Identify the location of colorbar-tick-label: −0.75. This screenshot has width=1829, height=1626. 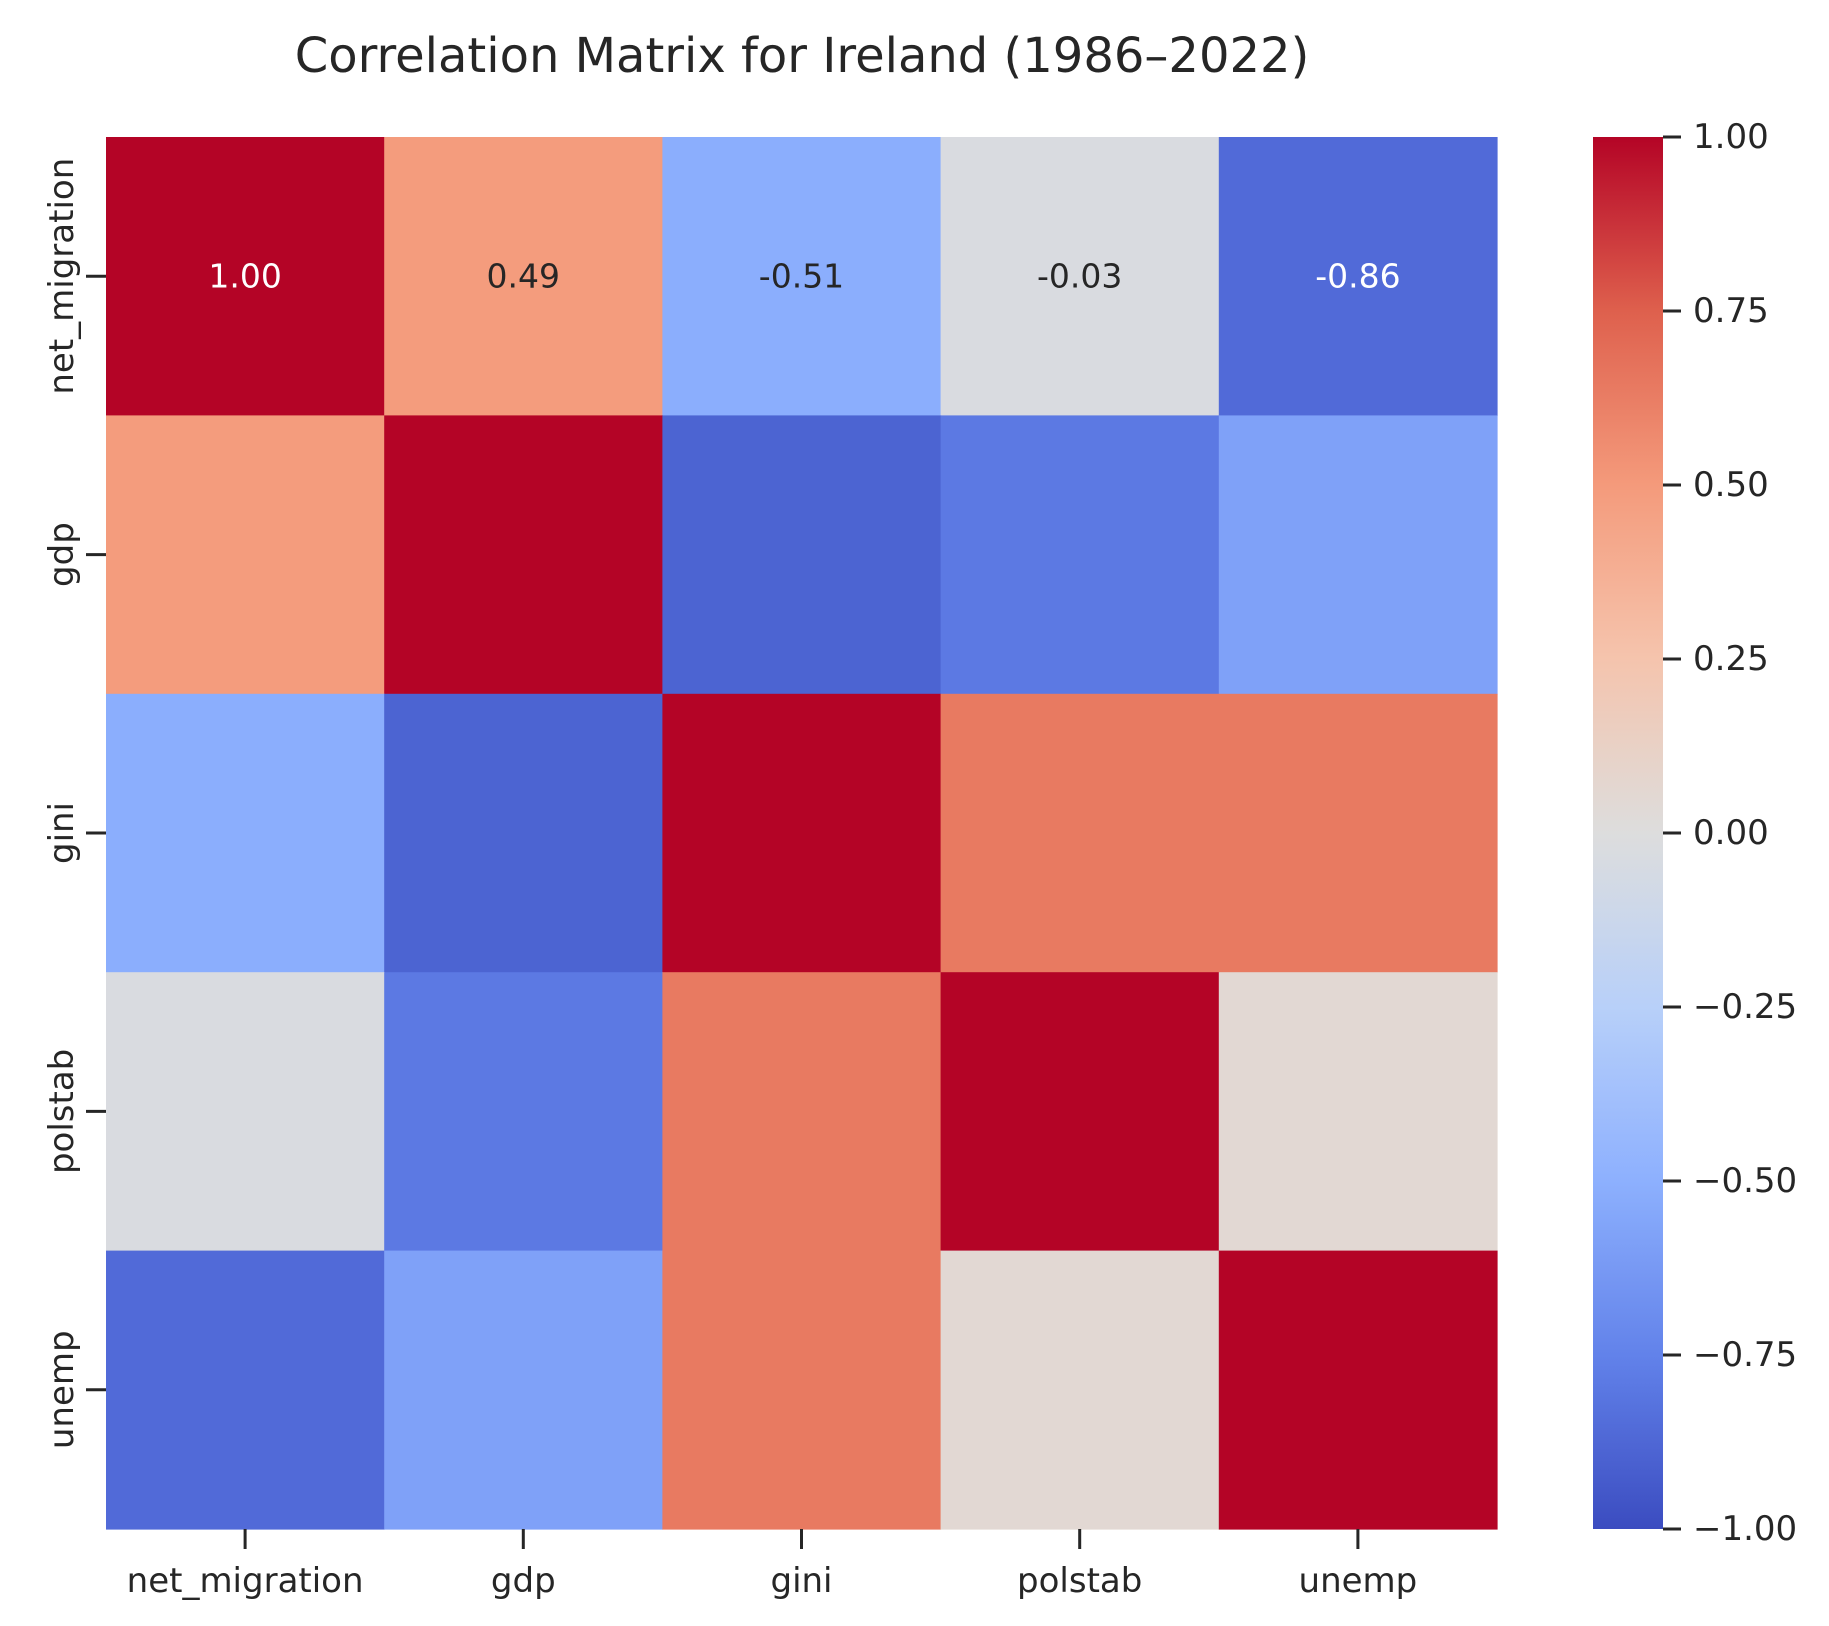
(1745, 1355).